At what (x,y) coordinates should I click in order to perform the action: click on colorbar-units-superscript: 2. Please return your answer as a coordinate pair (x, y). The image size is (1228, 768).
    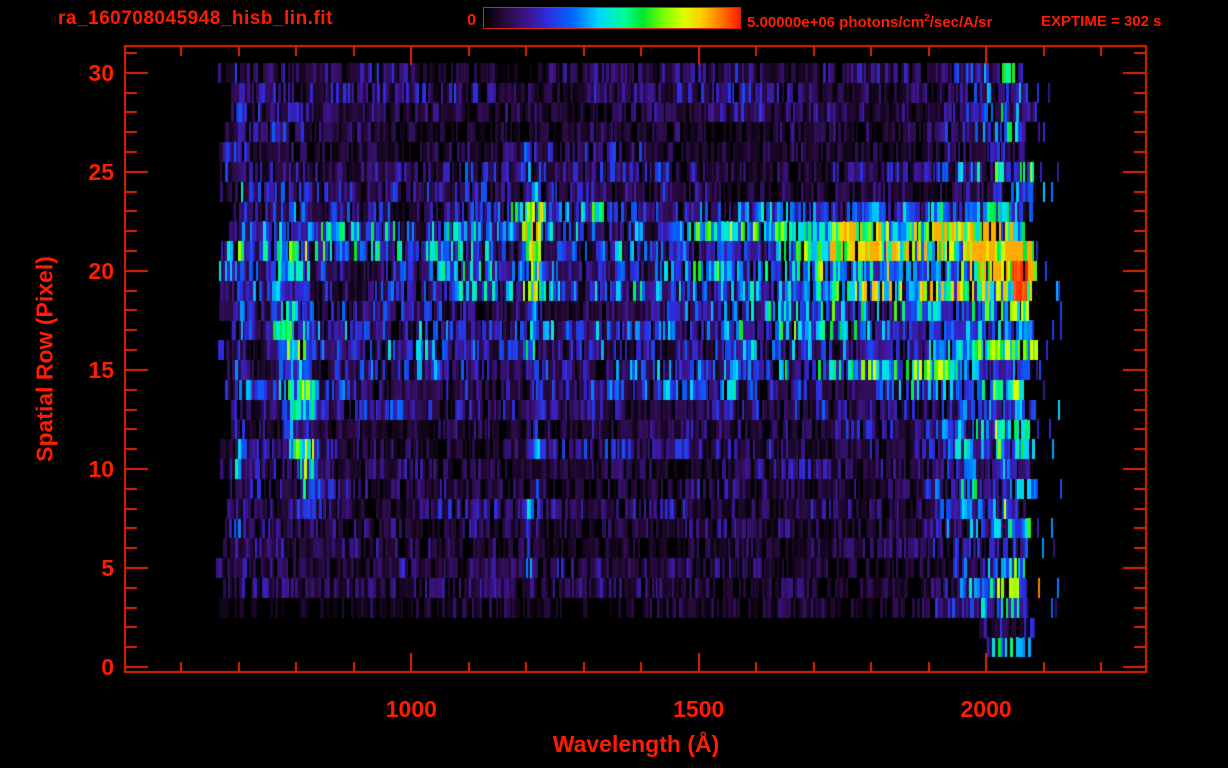
    Looking at the image, I should click on (927, 18).